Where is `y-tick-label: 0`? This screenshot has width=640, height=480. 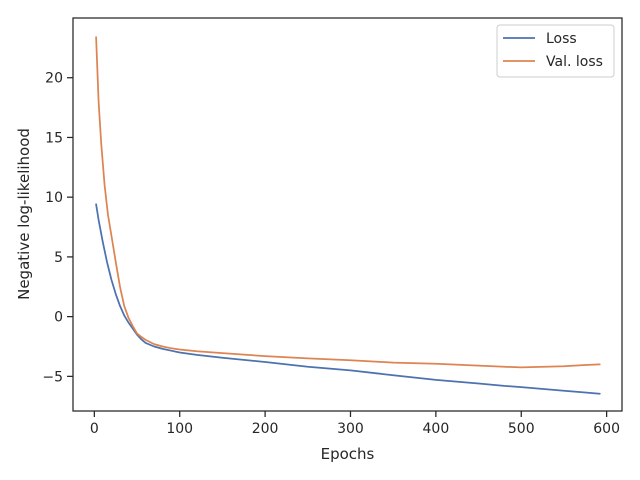
y-tick-label: 0 is located at coordinates (58, 318).